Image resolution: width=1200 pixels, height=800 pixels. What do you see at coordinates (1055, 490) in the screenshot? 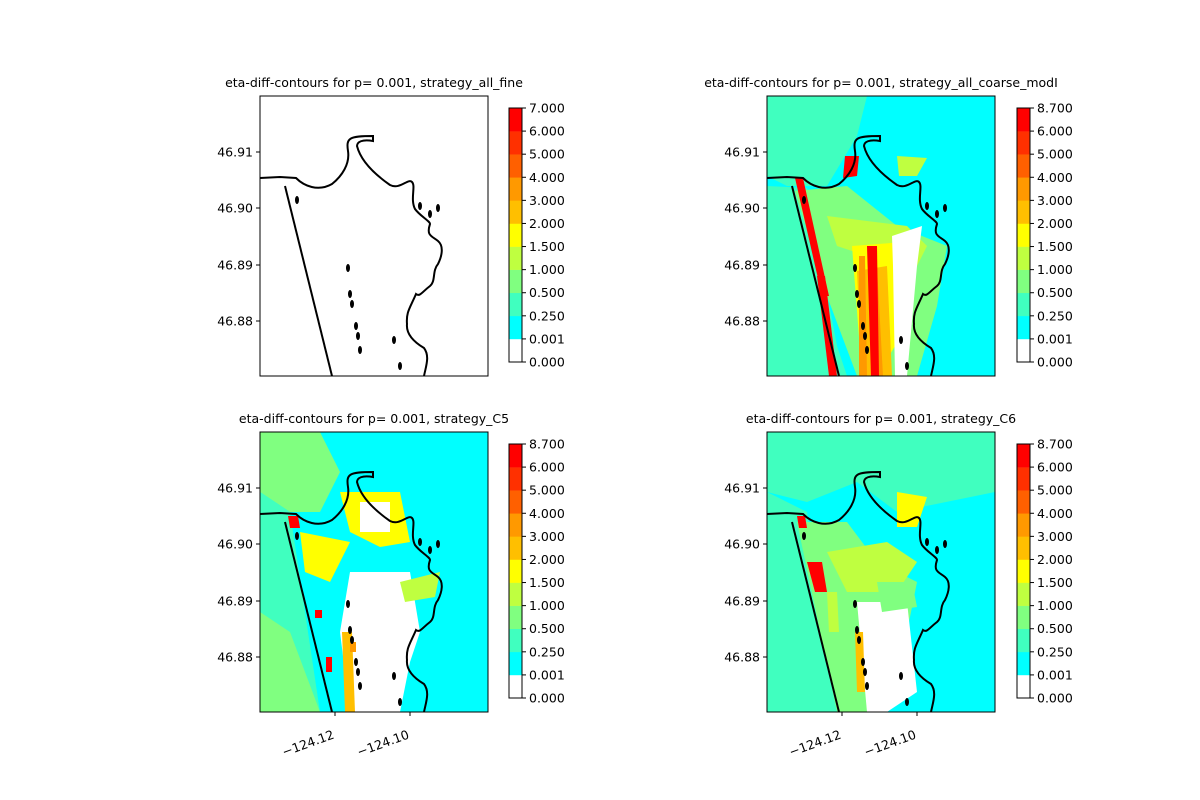
I see `colorbar-label: 5.000` at bounding box center [1055, 490].